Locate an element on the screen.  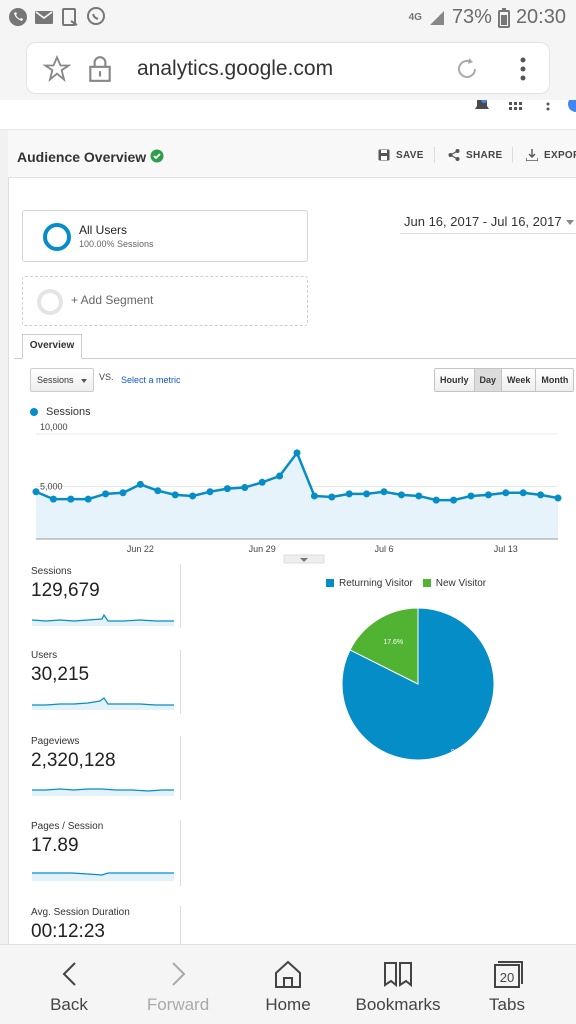
message-icon is located at coordinates (70, 17).